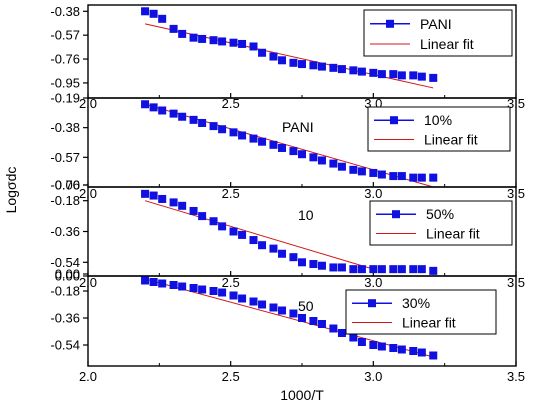  Describe the element at coordinates (65, 98) in the screenshot. I see `y-tick-label: -0.19` at that location.